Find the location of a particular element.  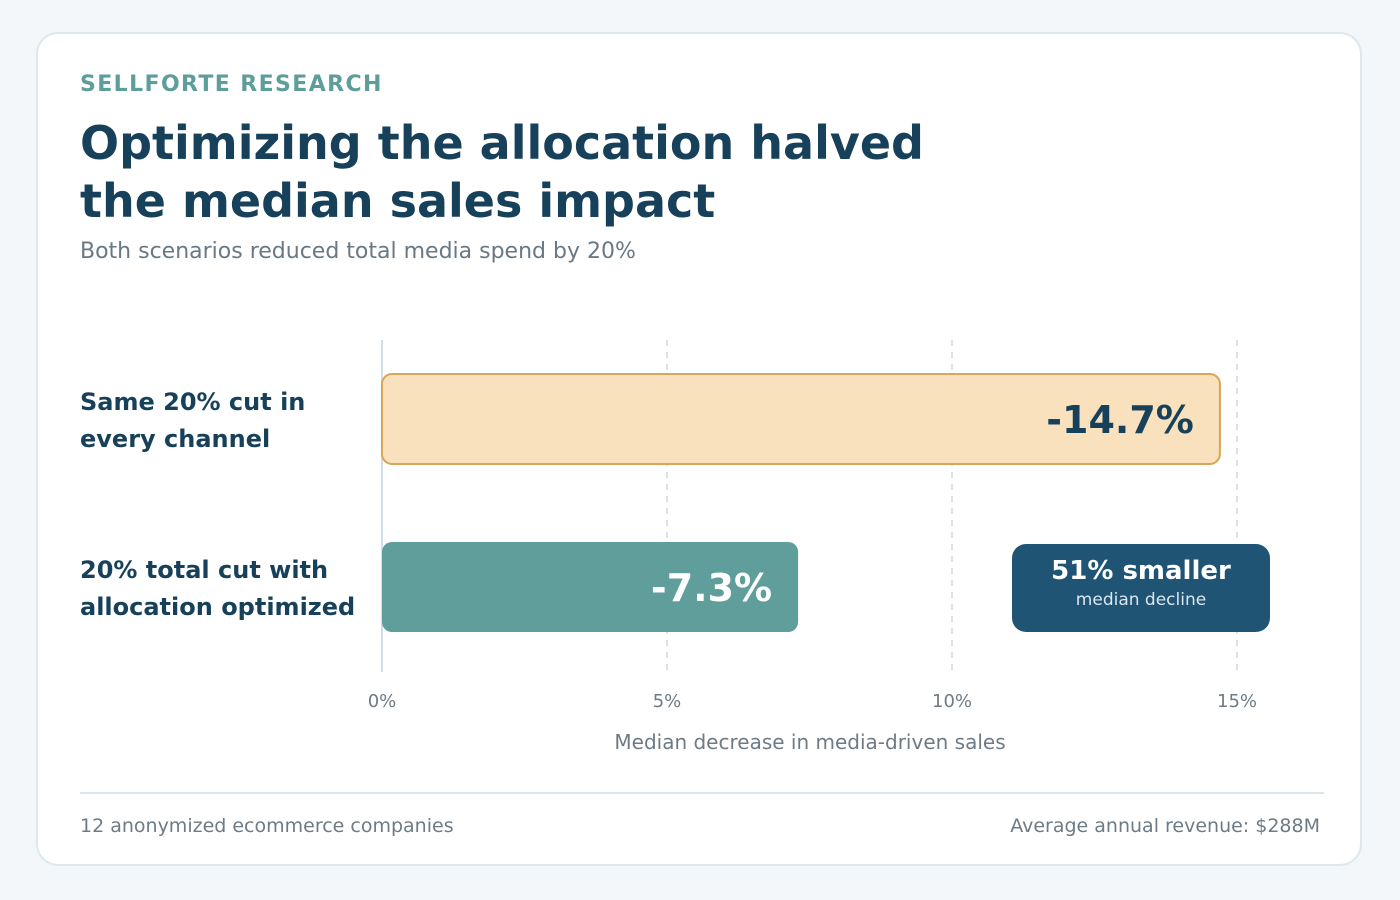

bar-data-label-1: -7.3% is located at coordinates (711, 588).